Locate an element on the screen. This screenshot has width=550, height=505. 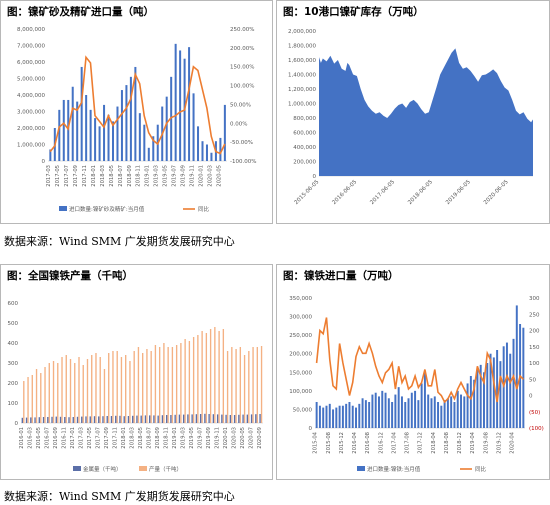
x-tick-label: 2019-03 is located at coordinates (183, 438).